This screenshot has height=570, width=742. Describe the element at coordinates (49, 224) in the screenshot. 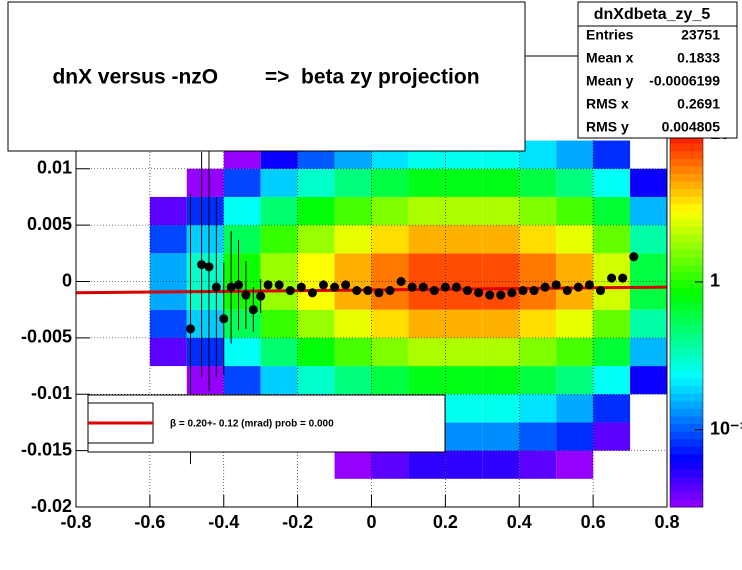

I see `y-tick-label: 0.005` at that location.